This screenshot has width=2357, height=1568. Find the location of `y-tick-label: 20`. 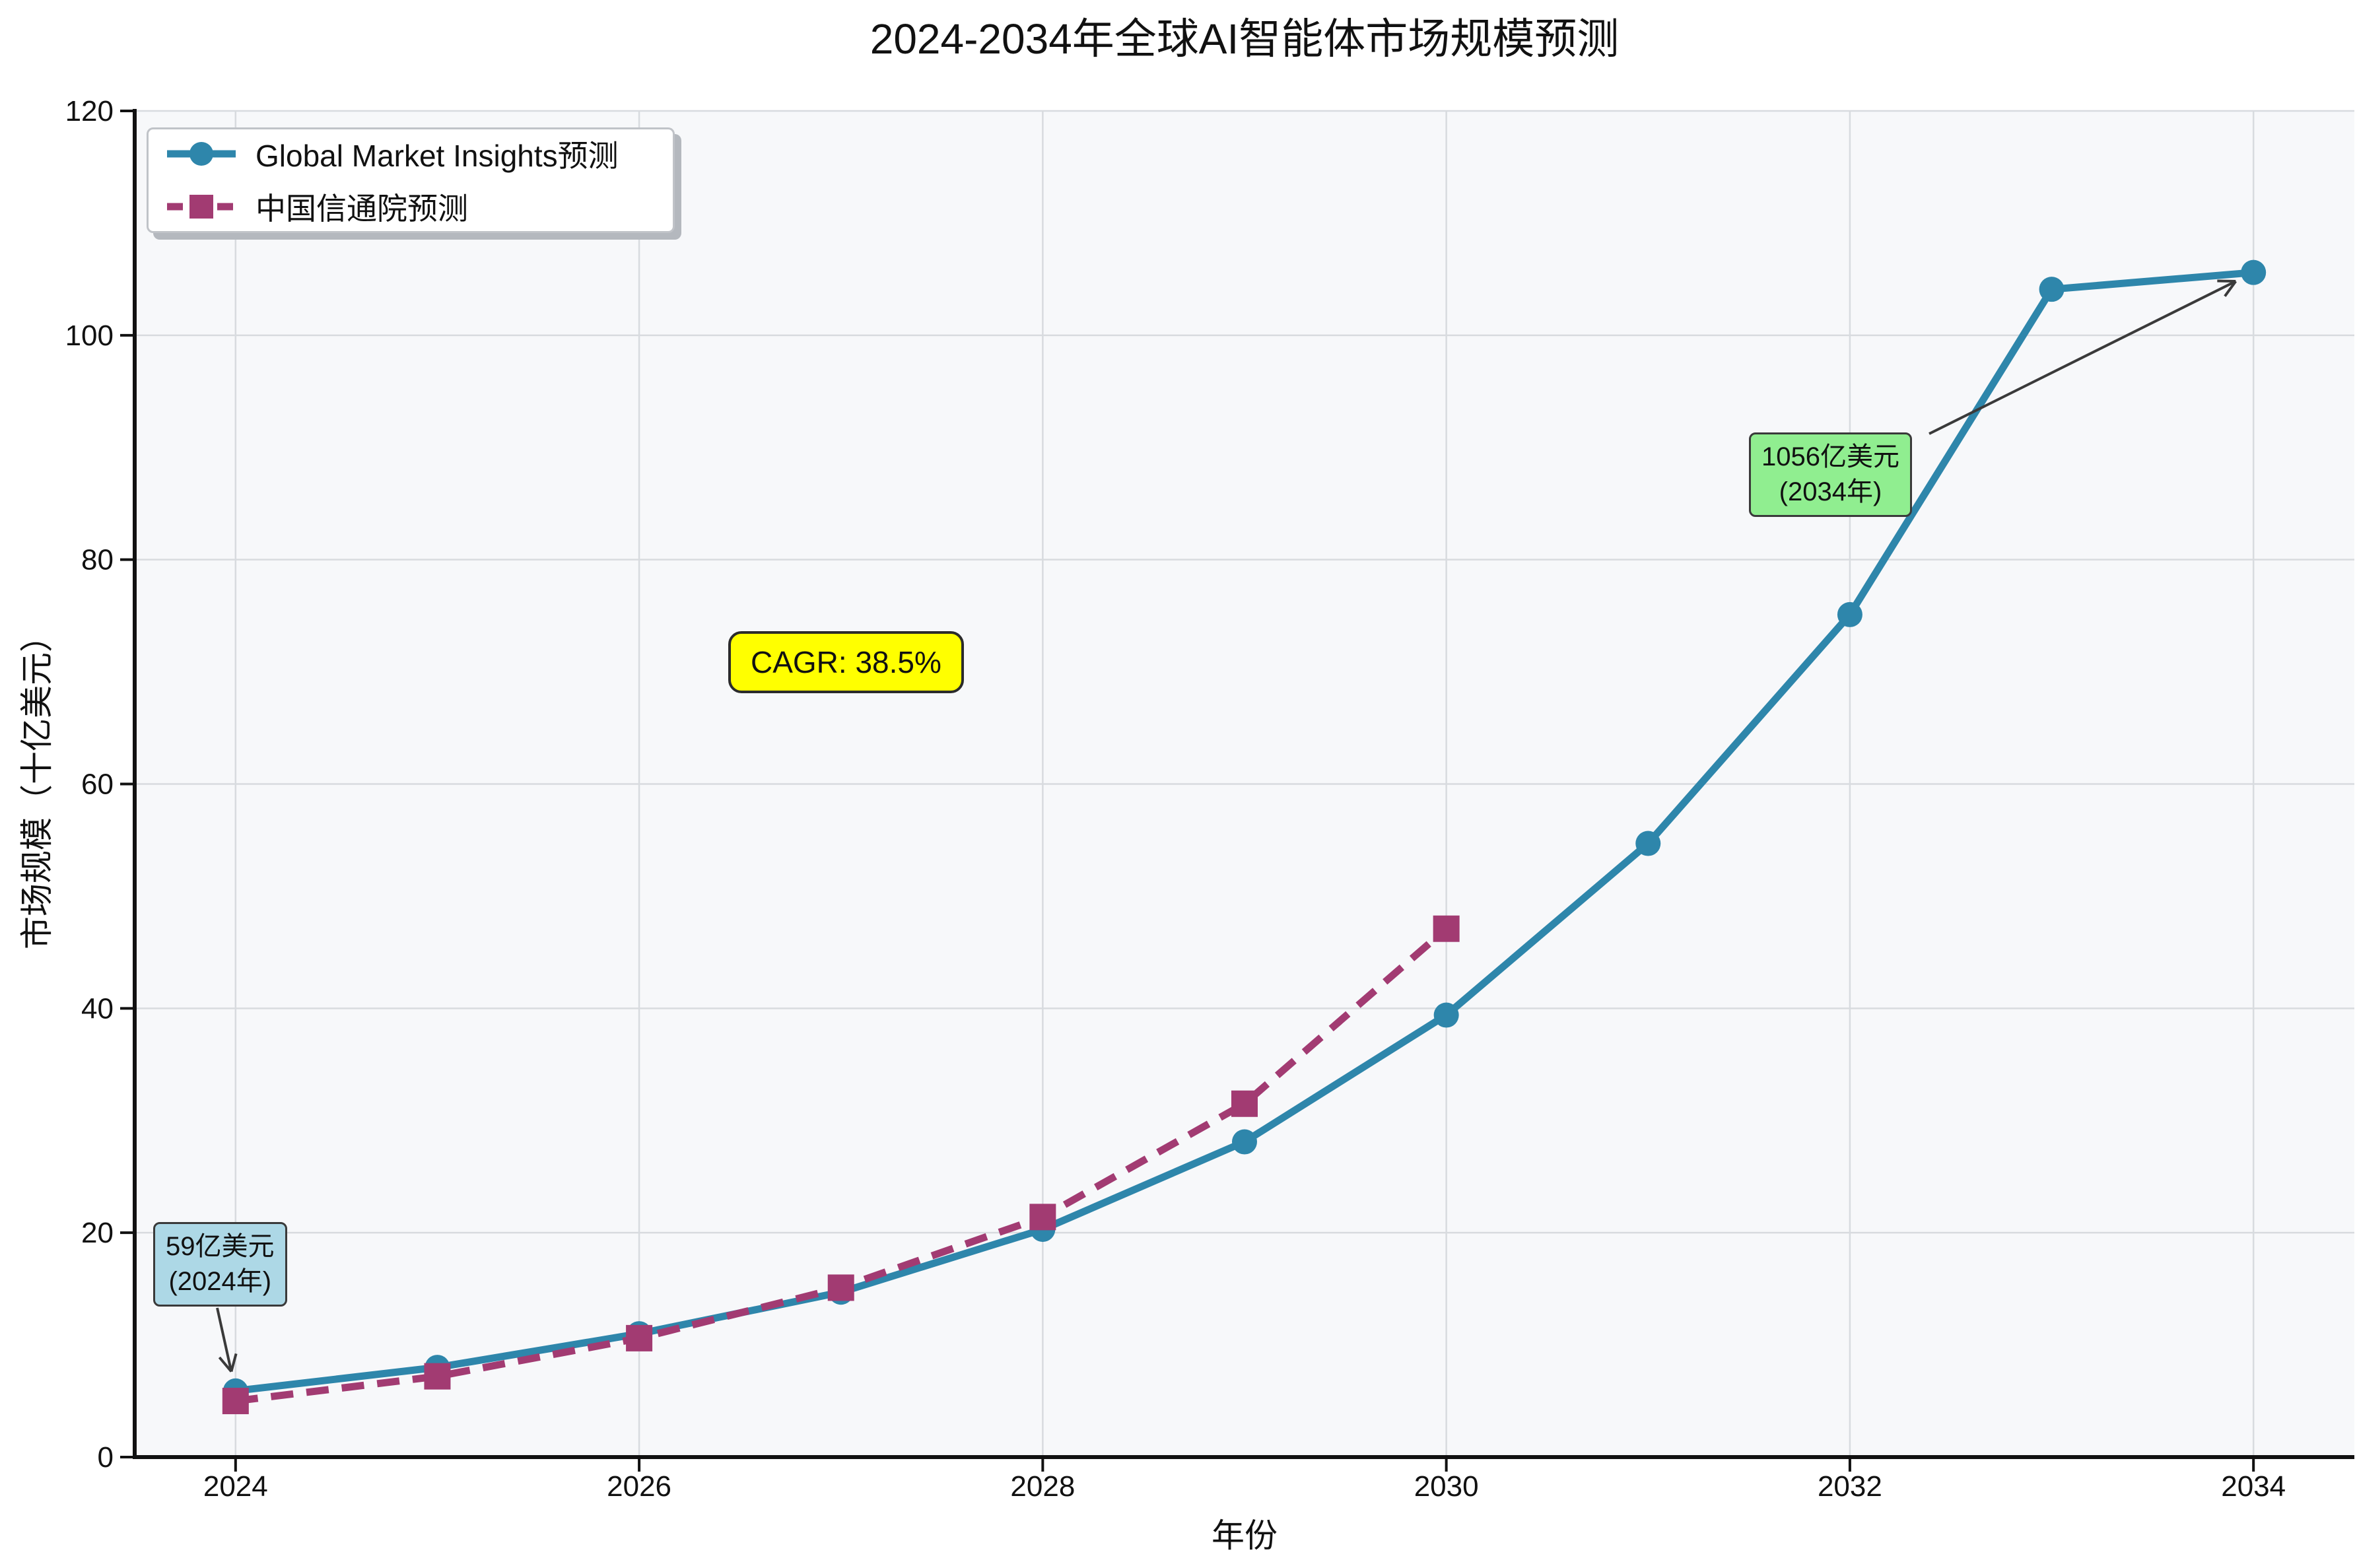

y-tick-label: 20 is located at coordinates (97, 1233).